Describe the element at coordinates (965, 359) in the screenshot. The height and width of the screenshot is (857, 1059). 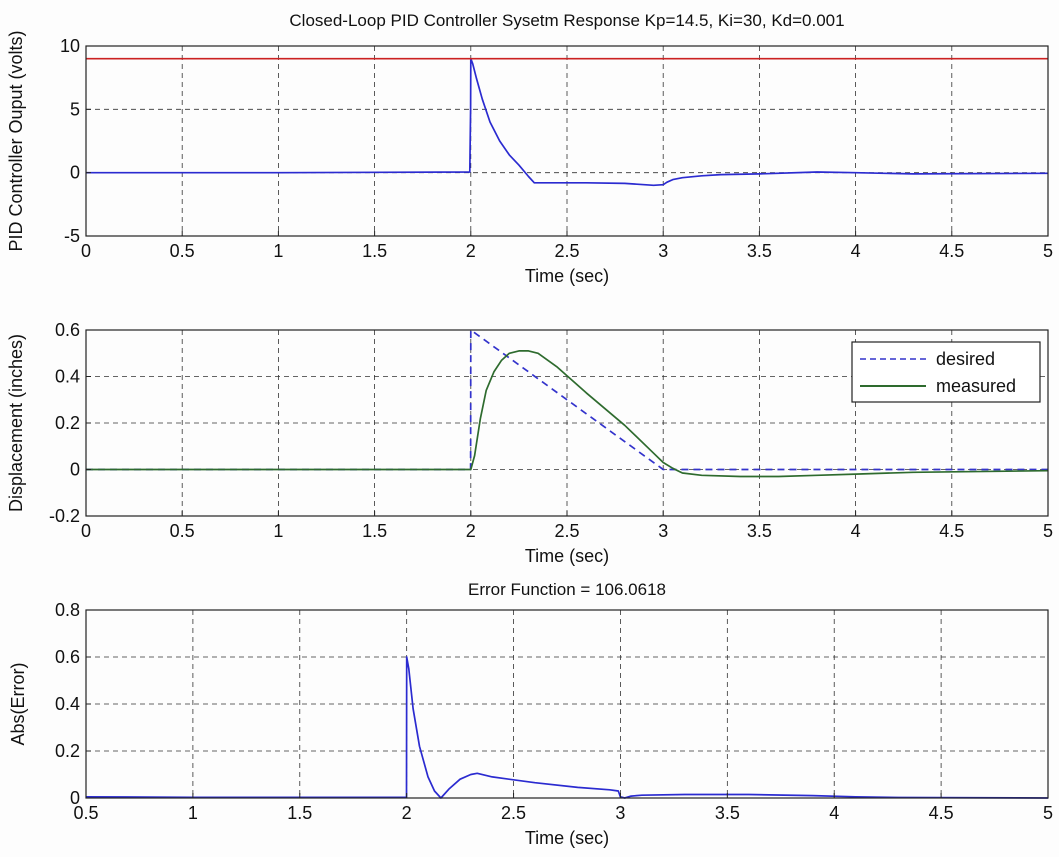
I see `legend-label-desired: desired` at that location.